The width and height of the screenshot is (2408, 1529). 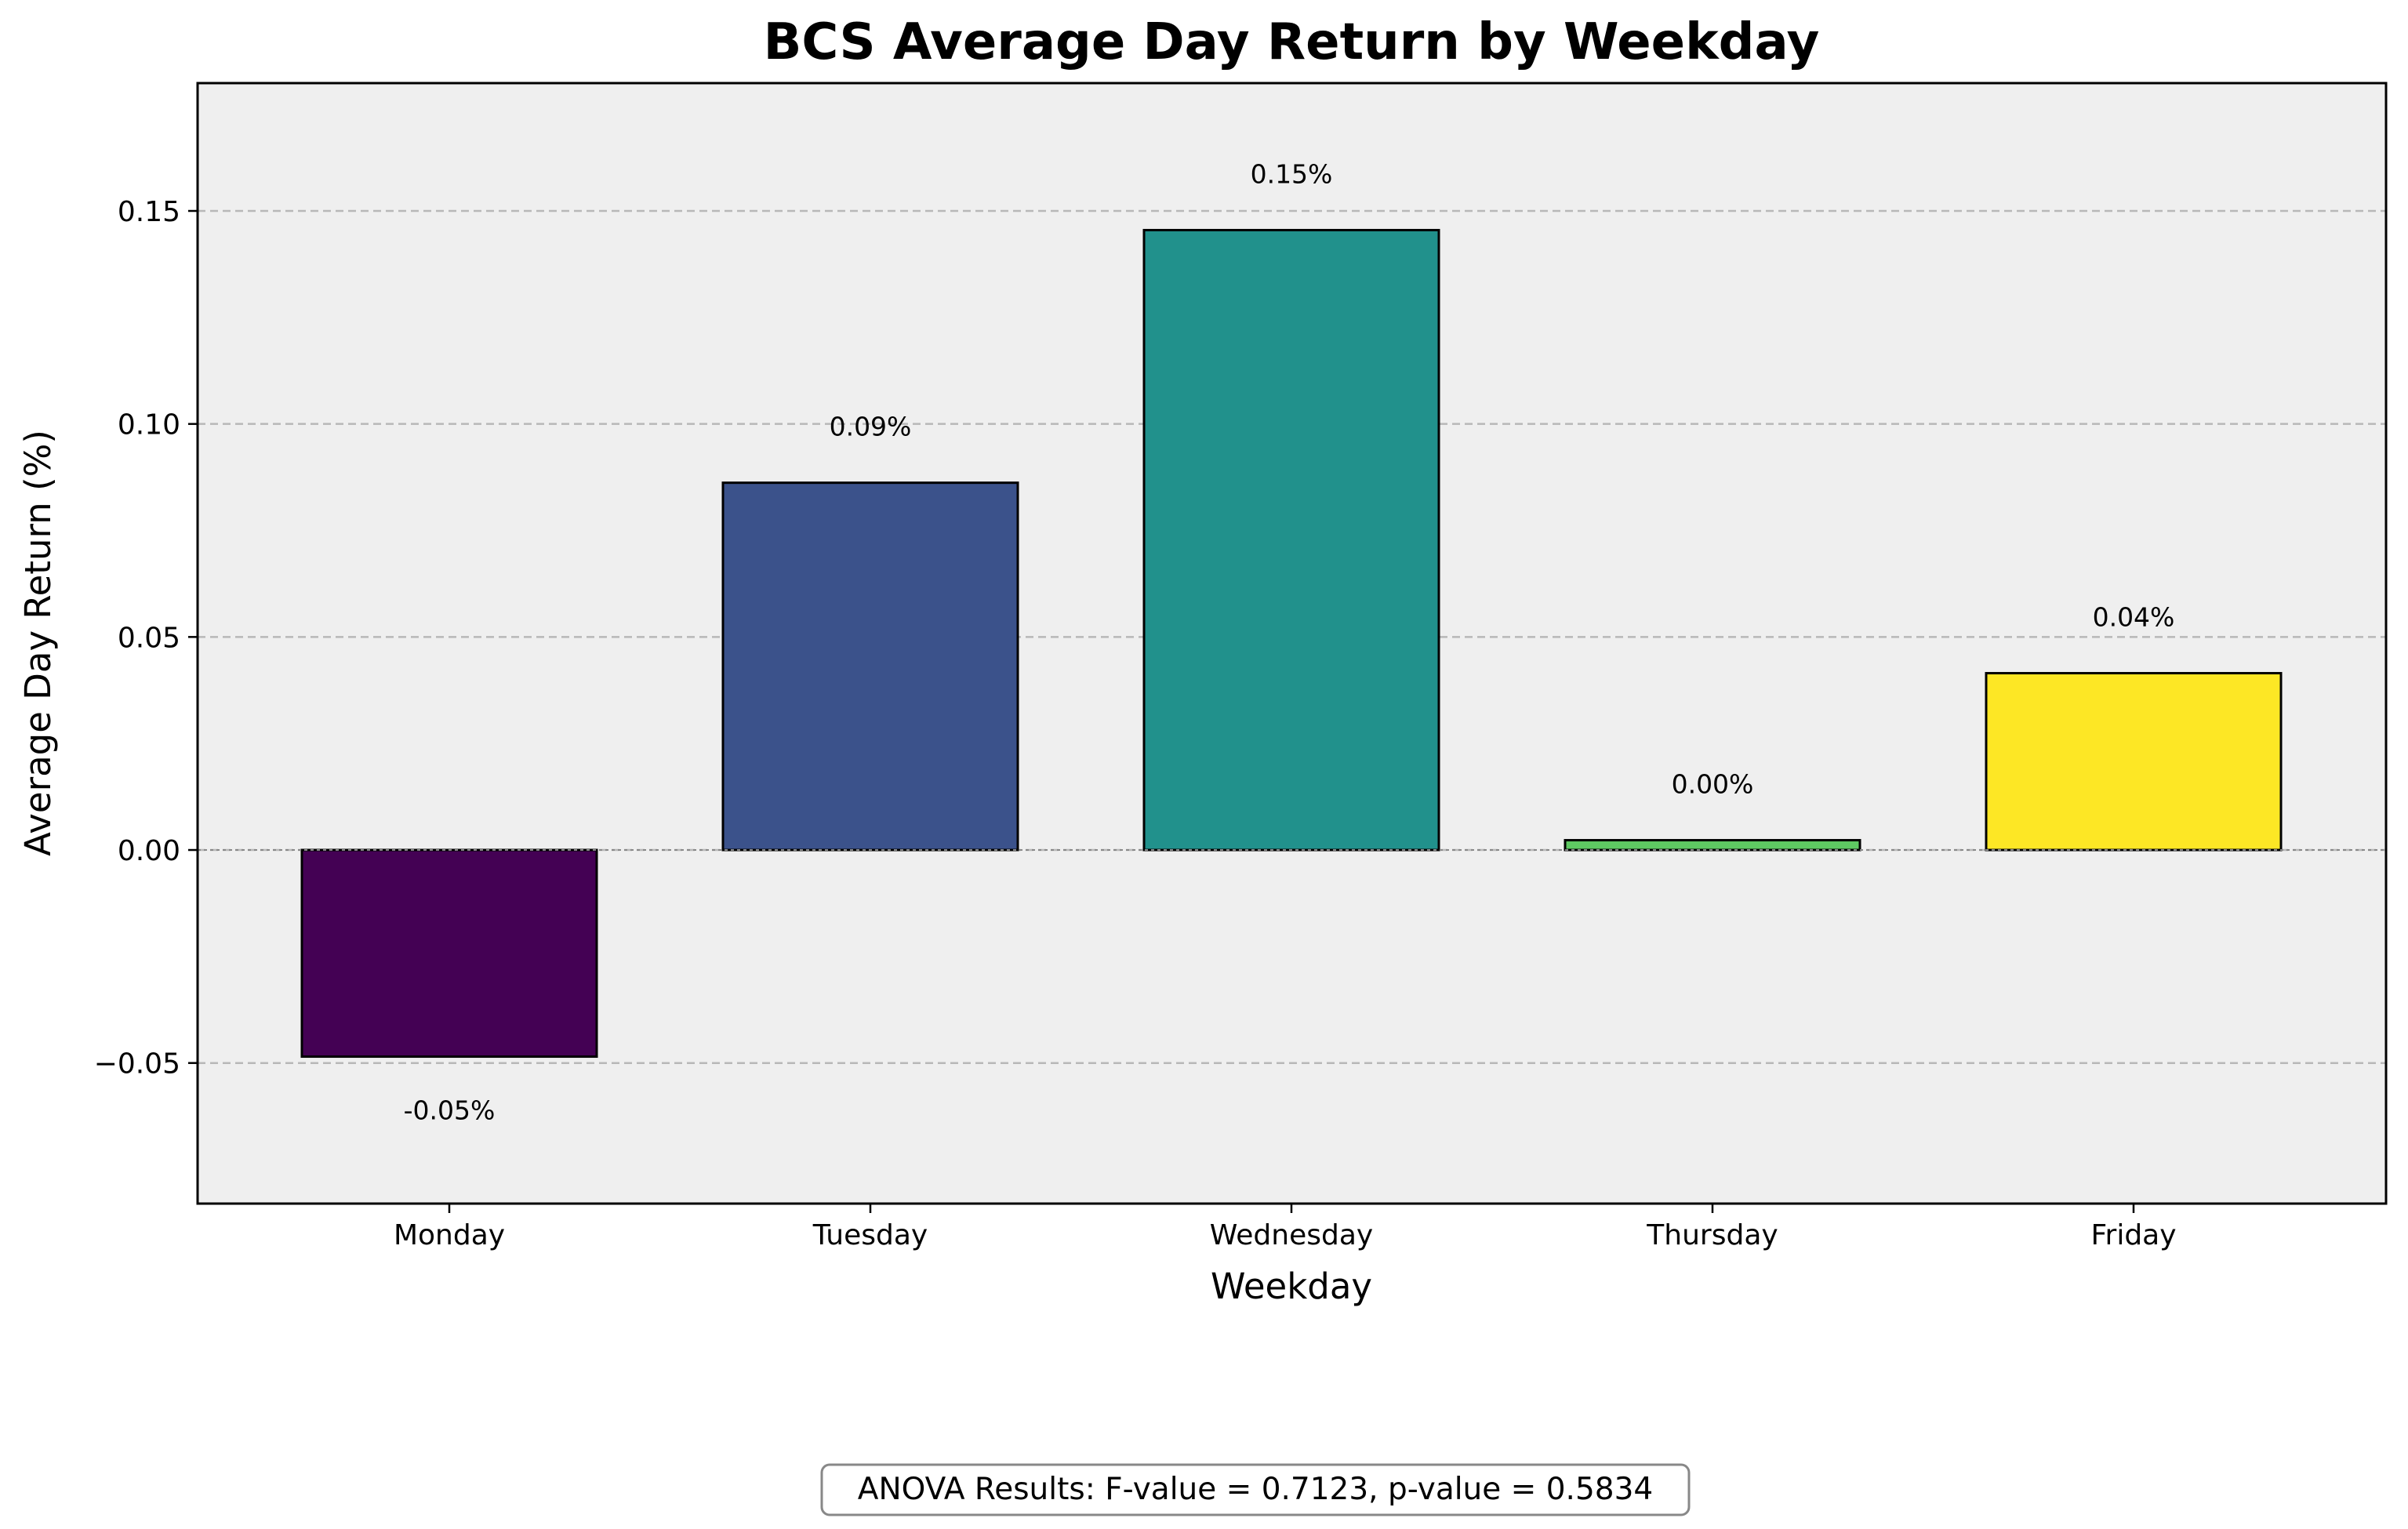 What do you see at coordinates (137, 1064) in the screenshot?
I see `y-tick-label: −0.05` at bounding box center [137, 1064].